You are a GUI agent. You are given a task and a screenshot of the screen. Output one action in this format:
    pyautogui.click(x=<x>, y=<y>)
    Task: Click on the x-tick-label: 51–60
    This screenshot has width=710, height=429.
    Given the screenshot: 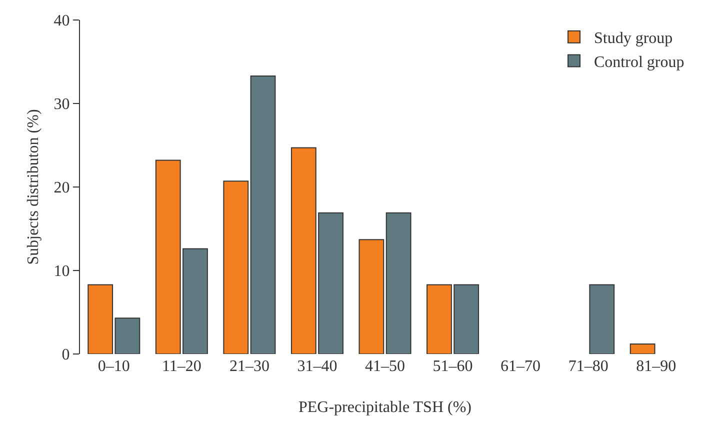 What is the action you would take?
    pyautogui.click(x=452, y=366)
    